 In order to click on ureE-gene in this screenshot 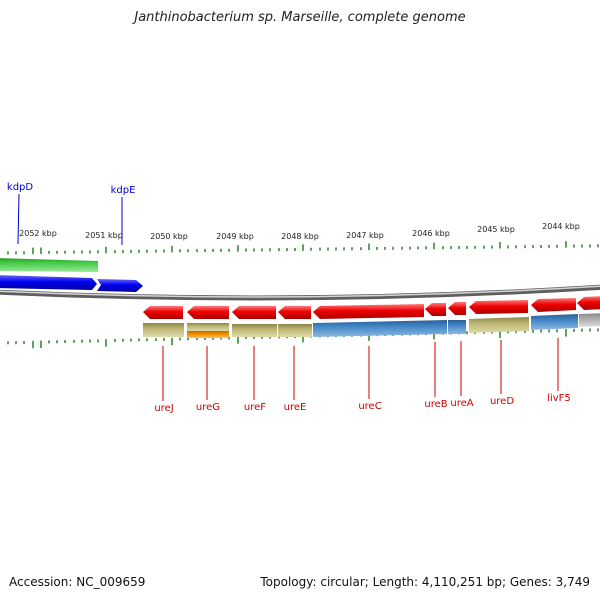, I will do `click(294, 312)`.